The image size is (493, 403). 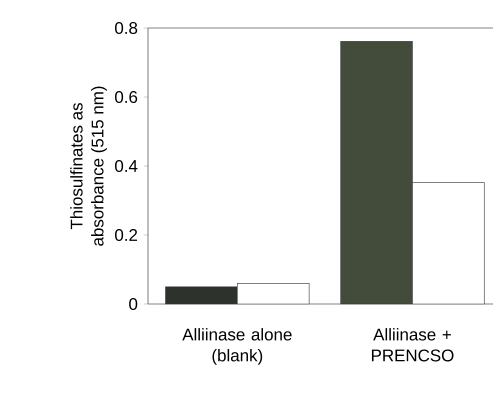 I want to click on y-tick-label: 0.8, so click(x=126, y=28).